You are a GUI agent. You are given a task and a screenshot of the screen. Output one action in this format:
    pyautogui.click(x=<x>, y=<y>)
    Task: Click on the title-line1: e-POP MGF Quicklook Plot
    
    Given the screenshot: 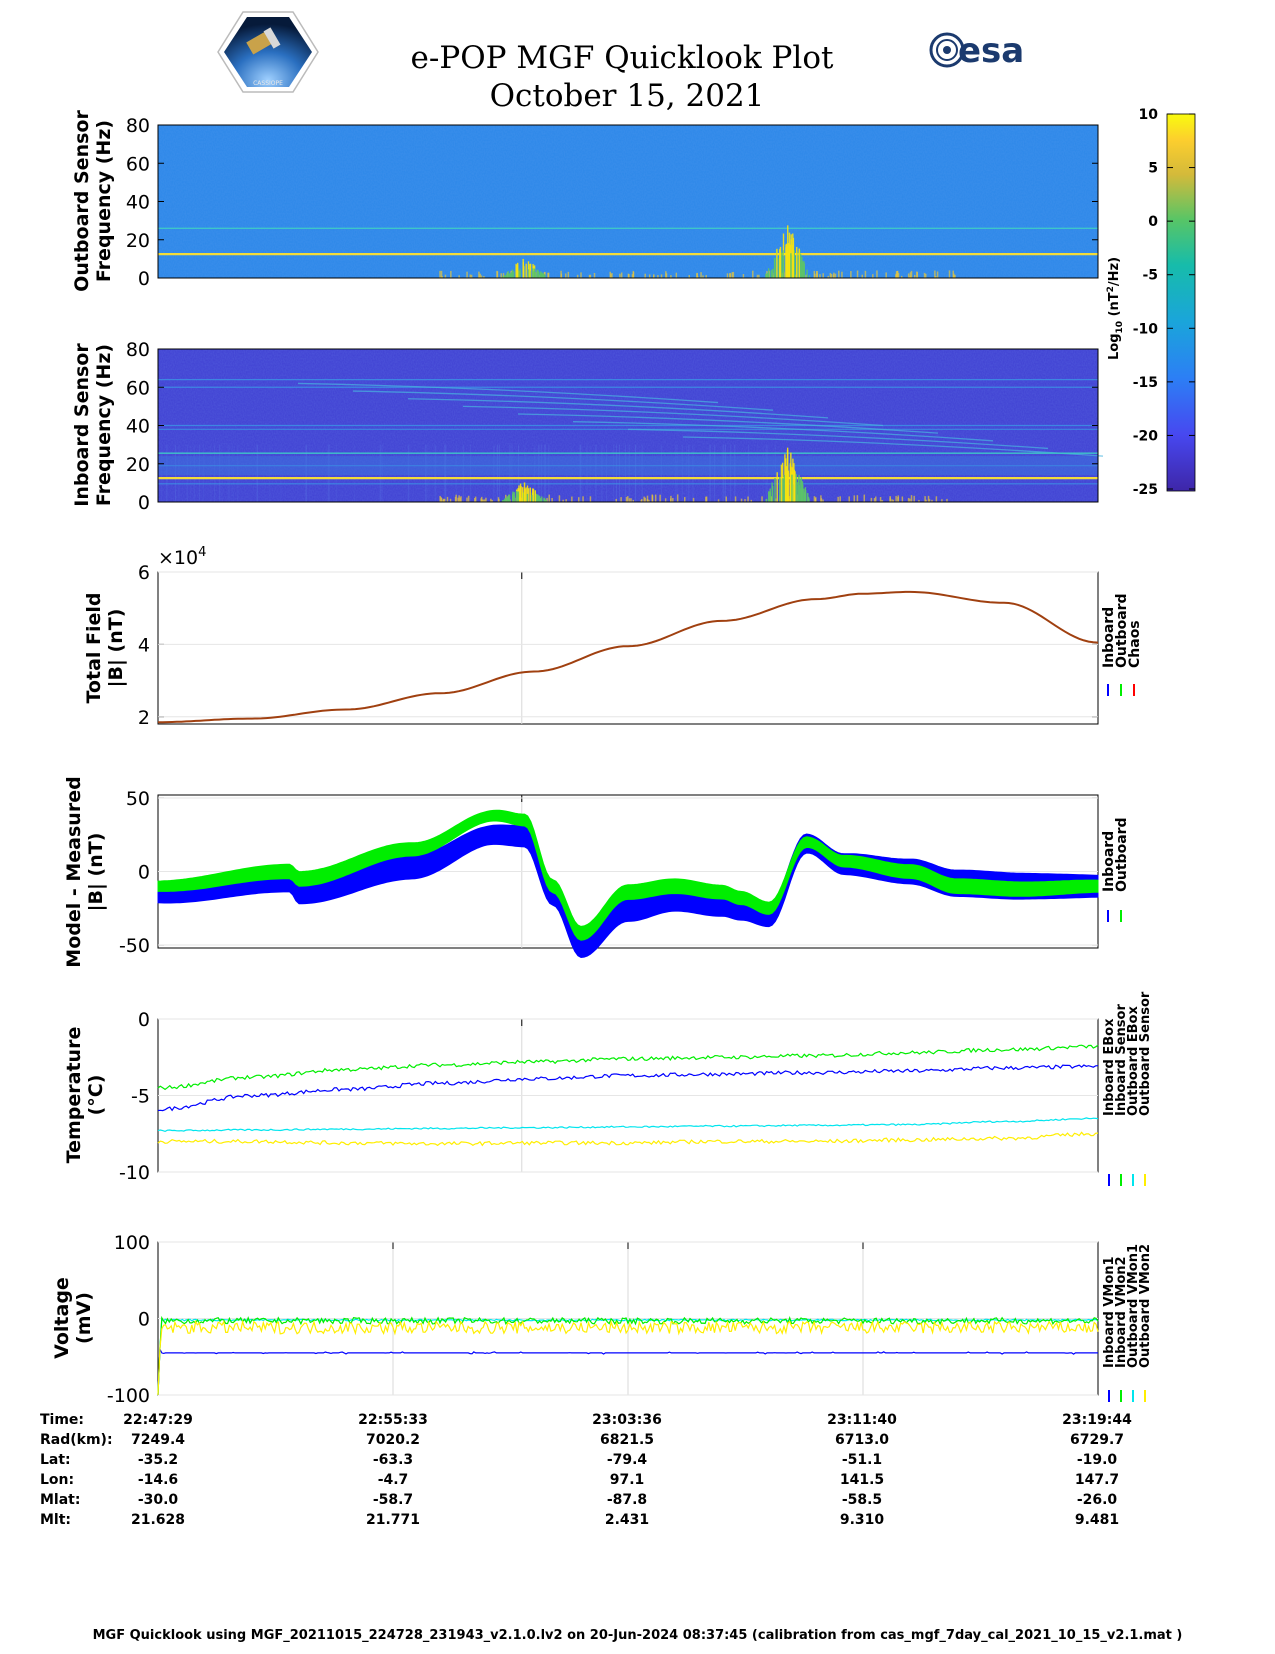 What is the action you would take?
    pyautogui.click(x=622, y=58)
    